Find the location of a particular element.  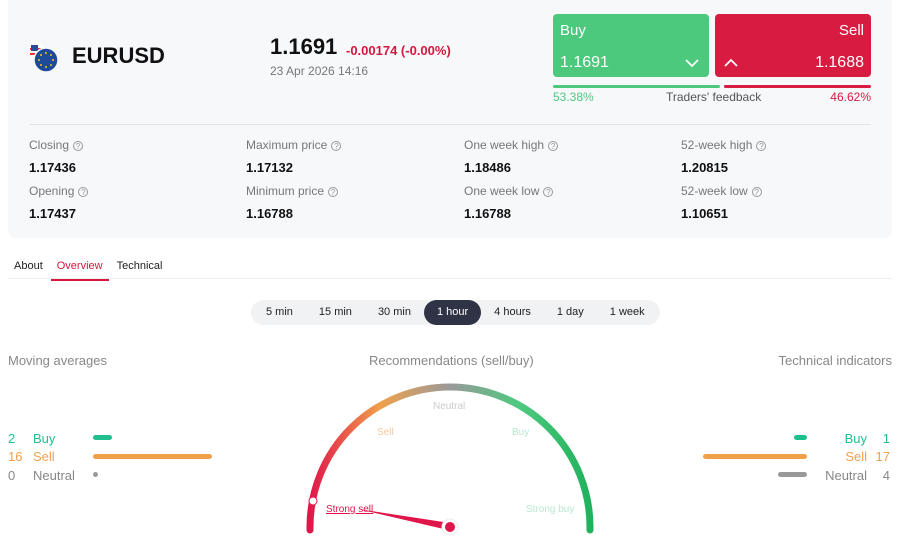

current-price: 1.1691 is located at coordinates (304, 46).